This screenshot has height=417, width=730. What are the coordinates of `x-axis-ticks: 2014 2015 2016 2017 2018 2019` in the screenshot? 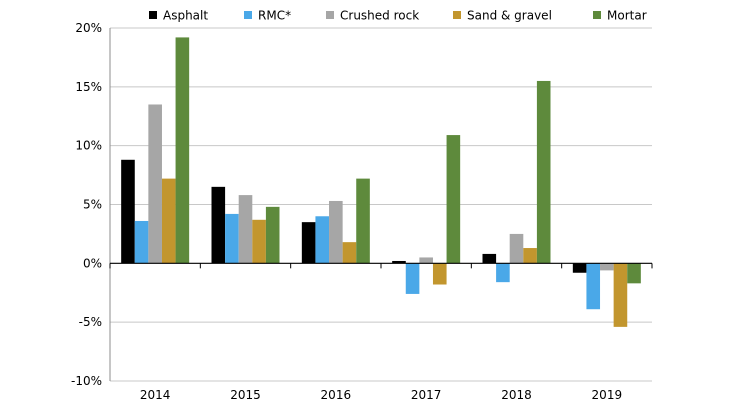 It's located at (381, 395).